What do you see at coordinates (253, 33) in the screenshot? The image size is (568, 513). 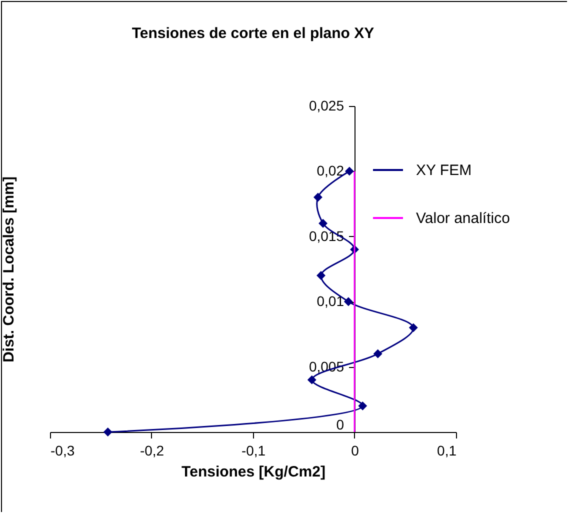 I see `chart-title: Tensiones de corte en el plano XY` at bounding box center [253, 33].